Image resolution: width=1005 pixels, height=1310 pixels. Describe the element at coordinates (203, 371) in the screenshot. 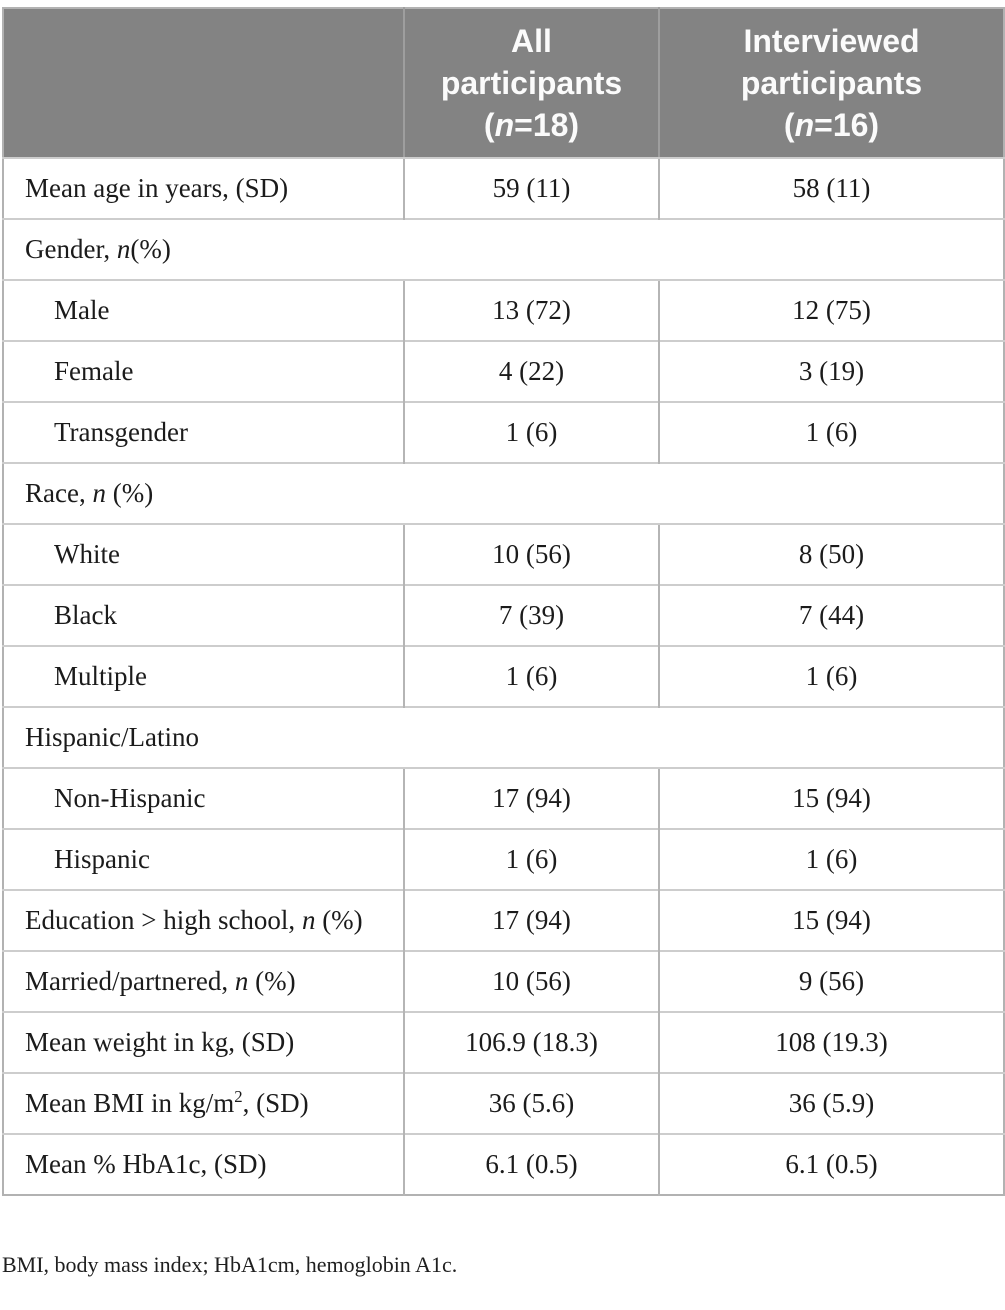

I see `row-label: Female` at that location.